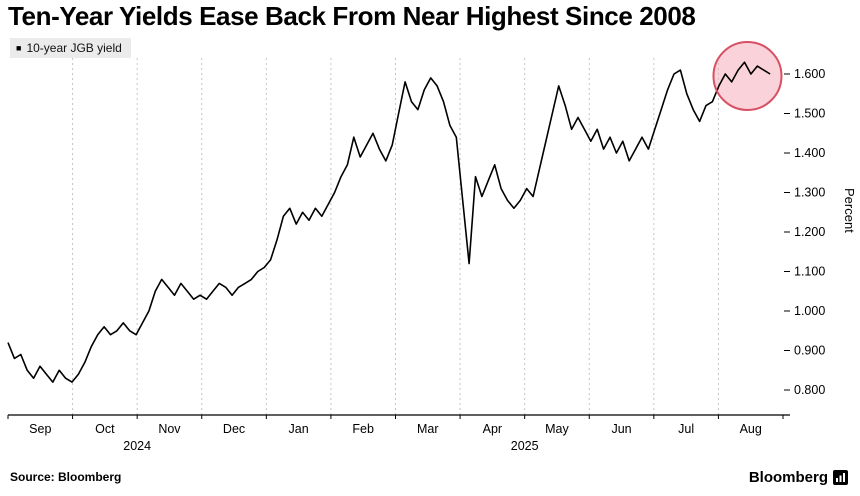 This screenshot has height=496, width=860. Describe the element at coordinates (66, 477) in the screenshot. I see `source-note: Source: Bloomberg` at that location.